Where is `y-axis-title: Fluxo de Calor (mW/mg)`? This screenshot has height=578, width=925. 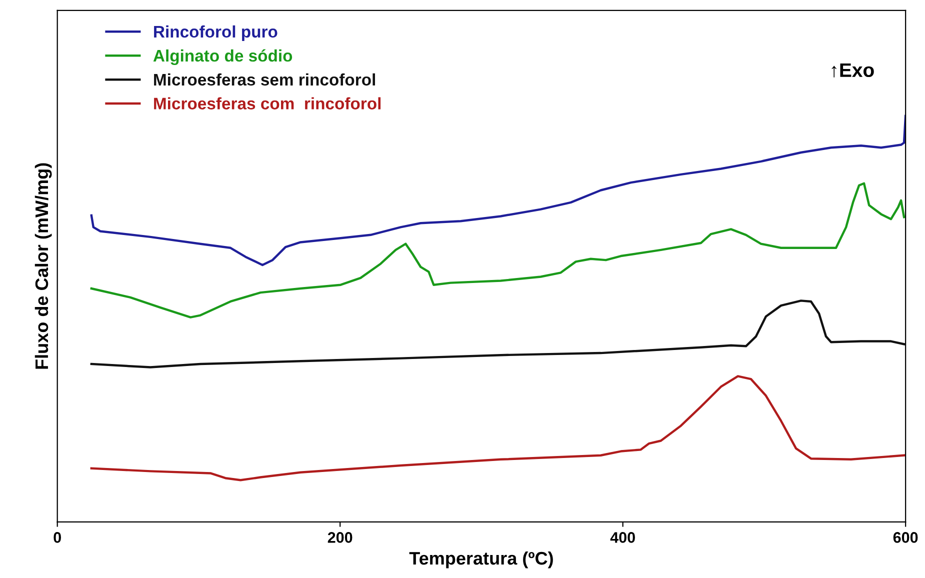 y-axis-title: Fluxo de Calor (mW/mg) is located at coordinates (43, 266).